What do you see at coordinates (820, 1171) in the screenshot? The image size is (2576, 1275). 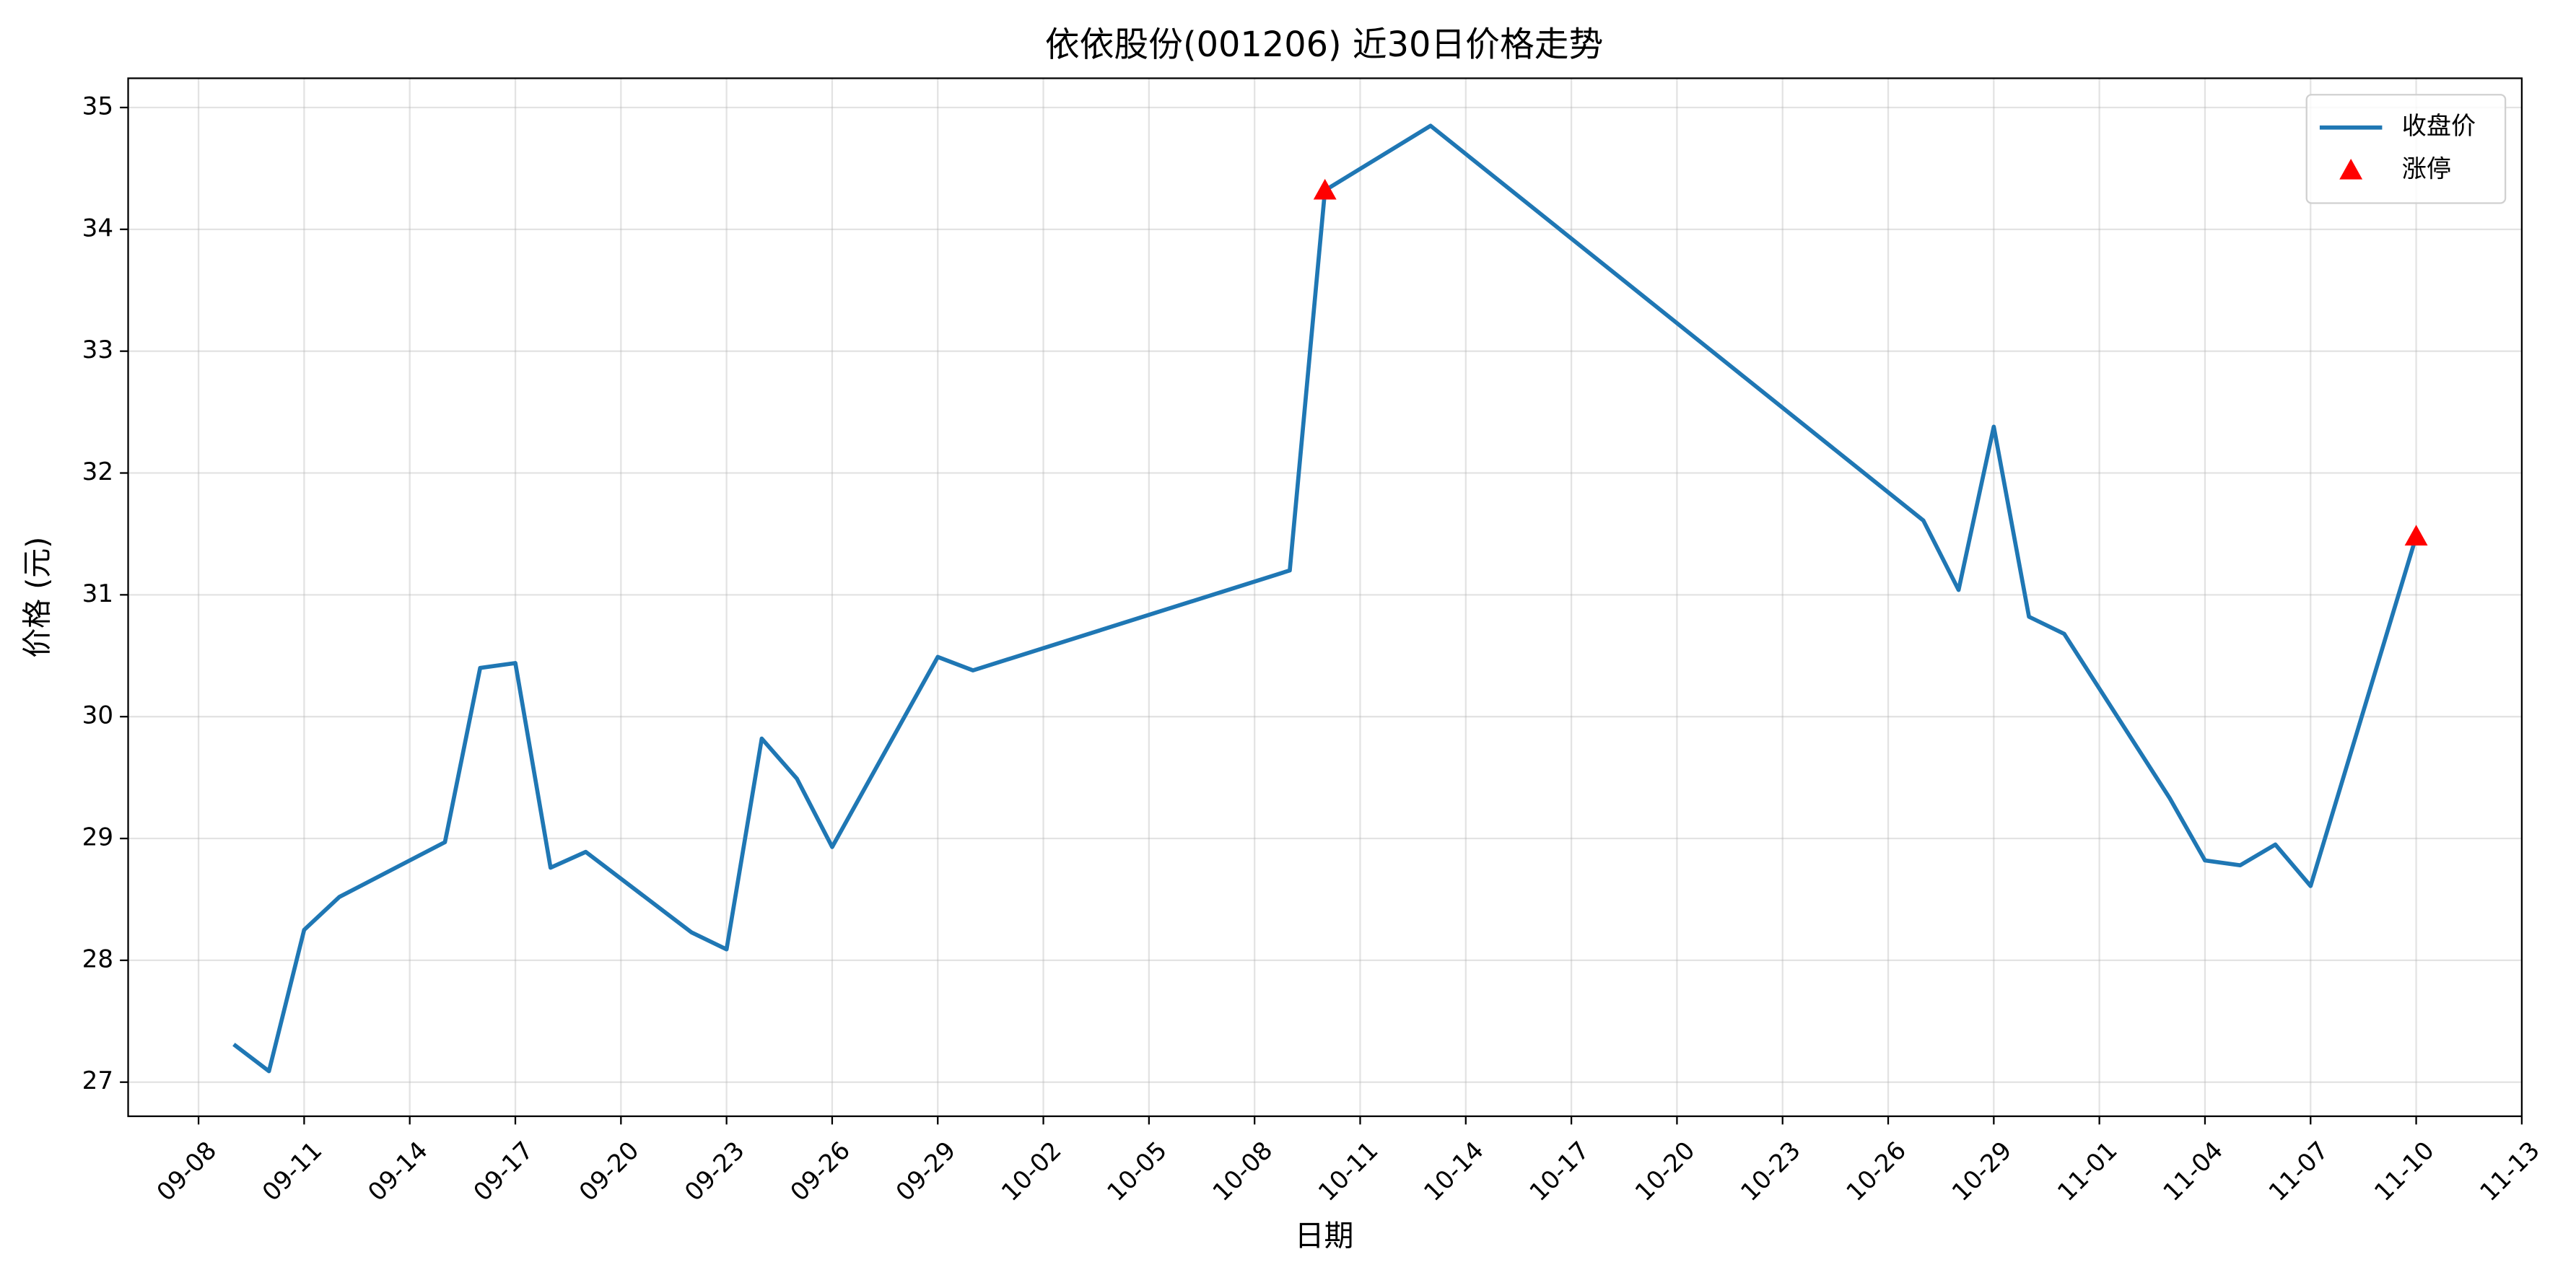 I see `x-tick-label: 09-26` at bounding box center [820, 1171].